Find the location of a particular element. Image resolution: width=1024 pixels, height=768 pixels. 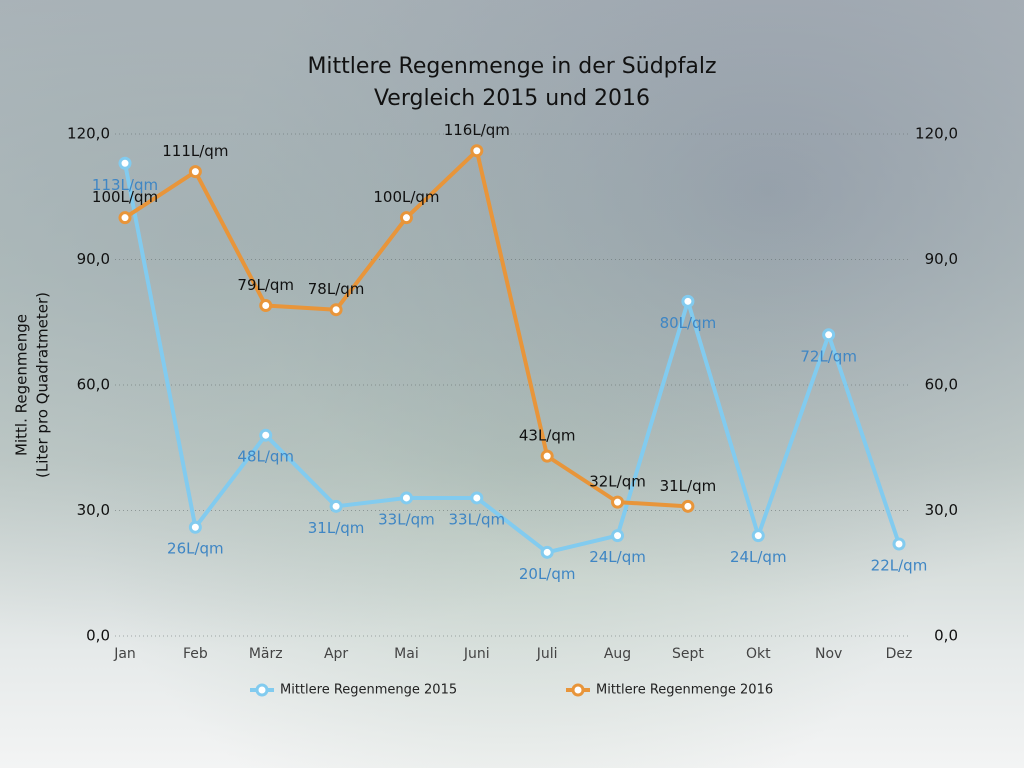

data-label: 26L/qm is located at coordinates (195, 549).